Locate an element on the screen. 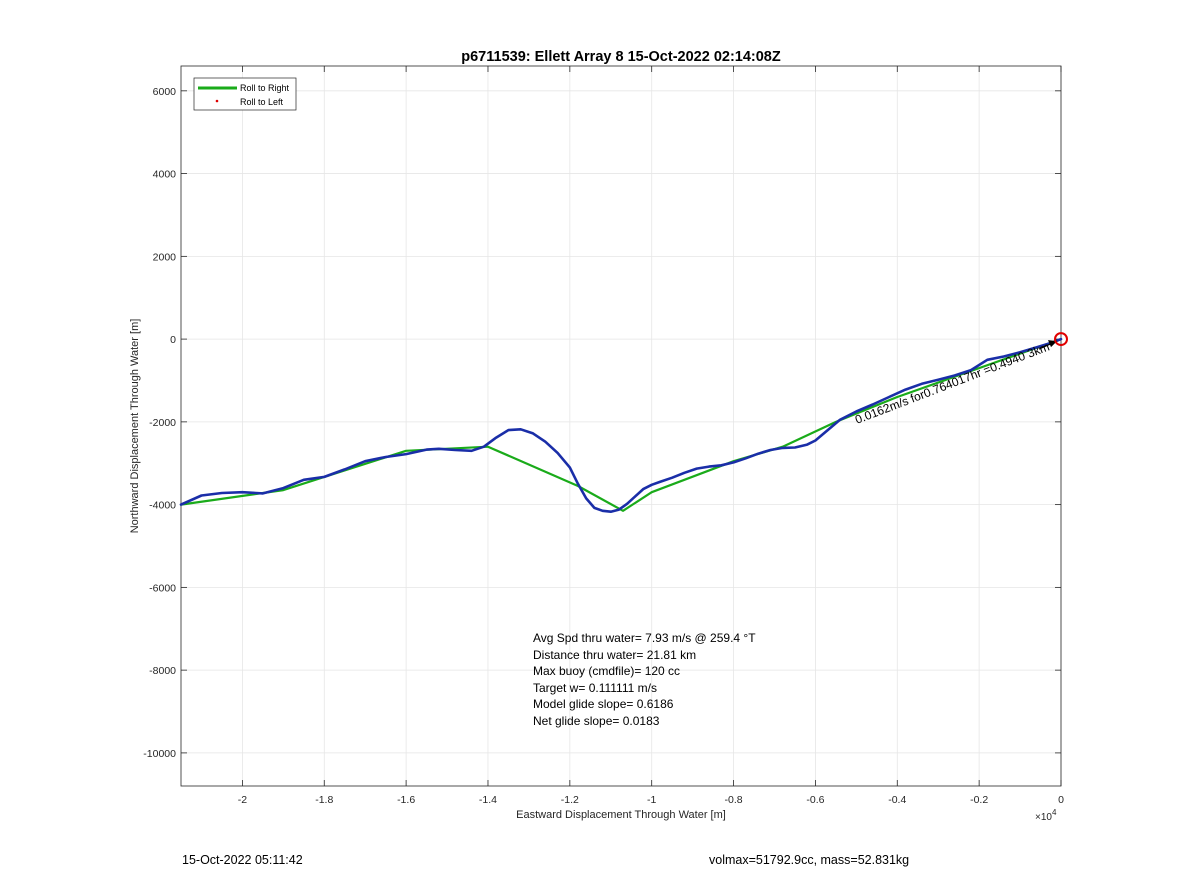 The width and height of the screenshot is (1200, 885). x-tick-label: -0.4 is located at coordinates (897, 800).